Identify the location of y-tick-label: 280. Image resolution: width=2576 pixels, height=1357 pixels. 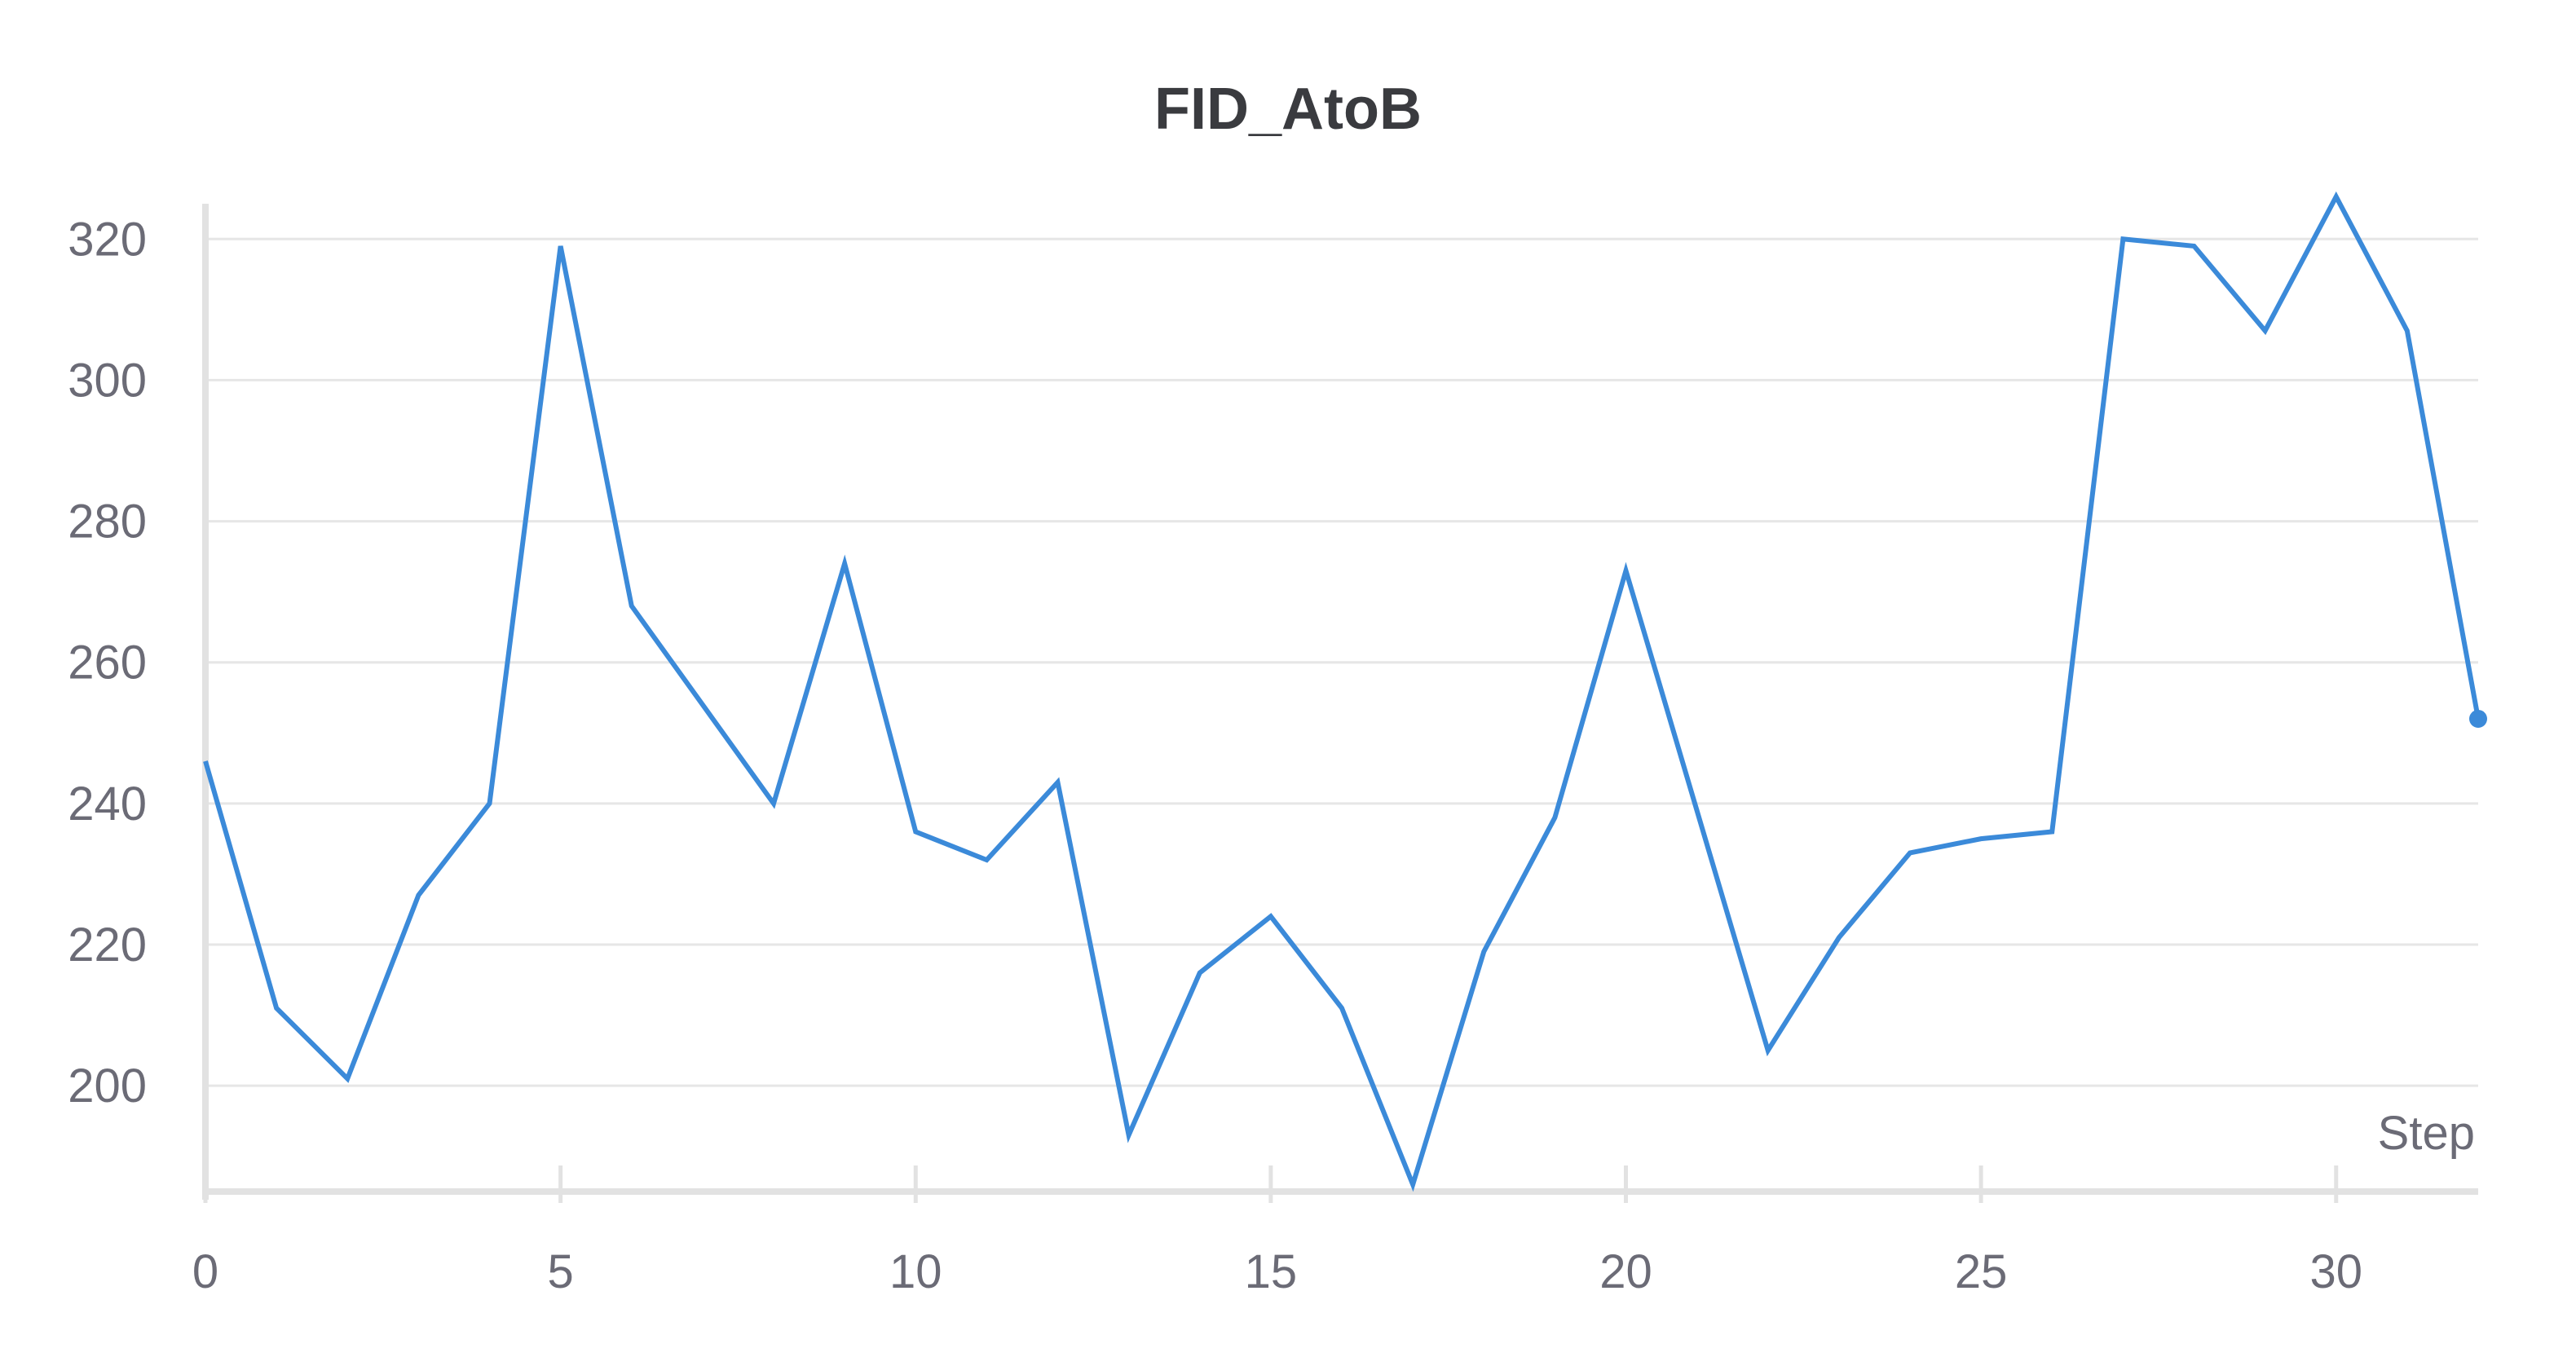
(107, 522).